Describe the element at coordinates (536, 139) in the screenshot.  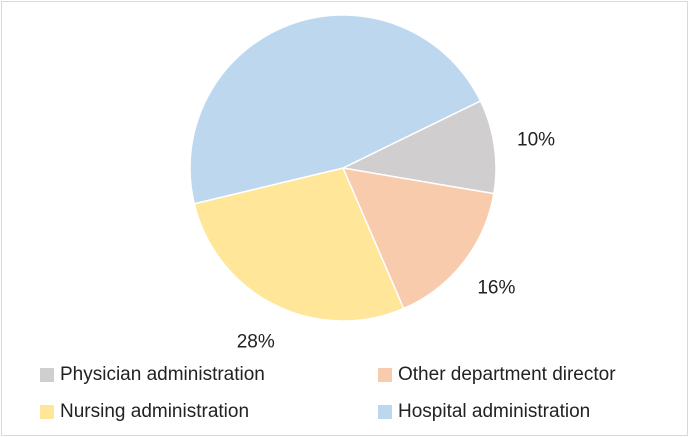
I see `data-label: 10%` at that location.